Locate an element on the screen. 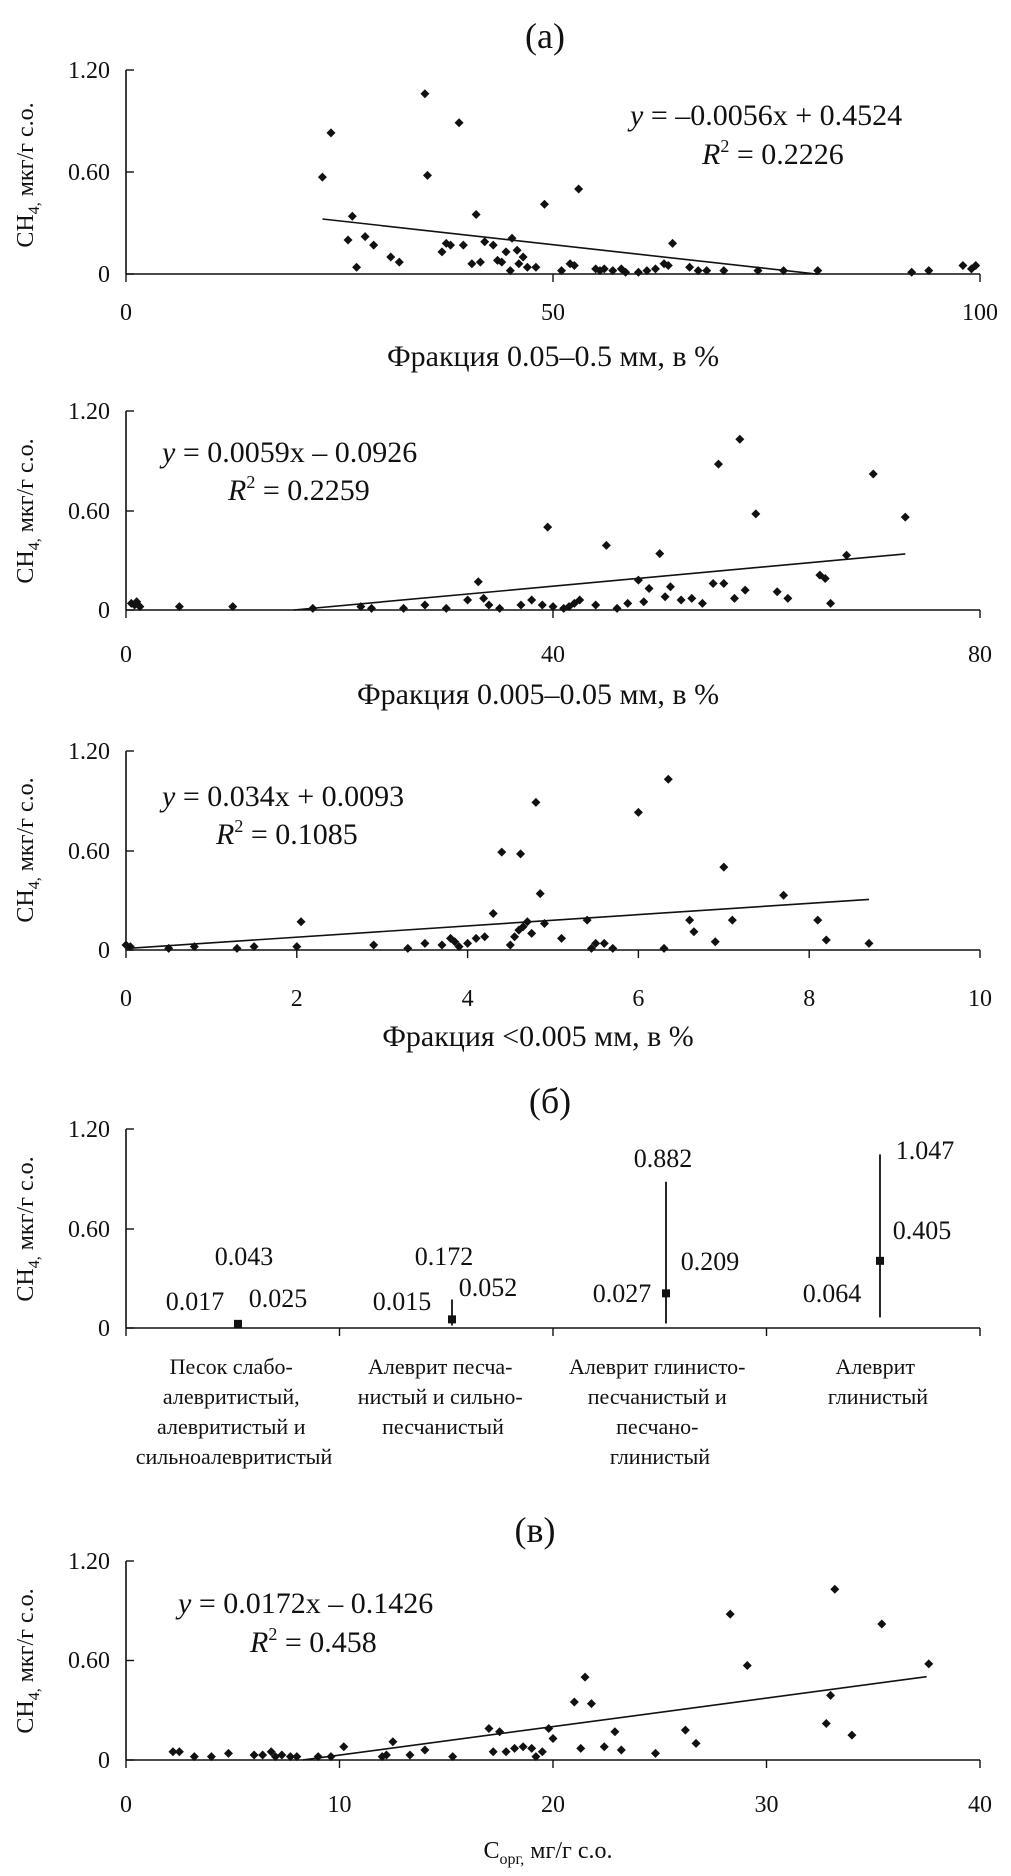  chart-2-points is located at coordinates (518, 523).